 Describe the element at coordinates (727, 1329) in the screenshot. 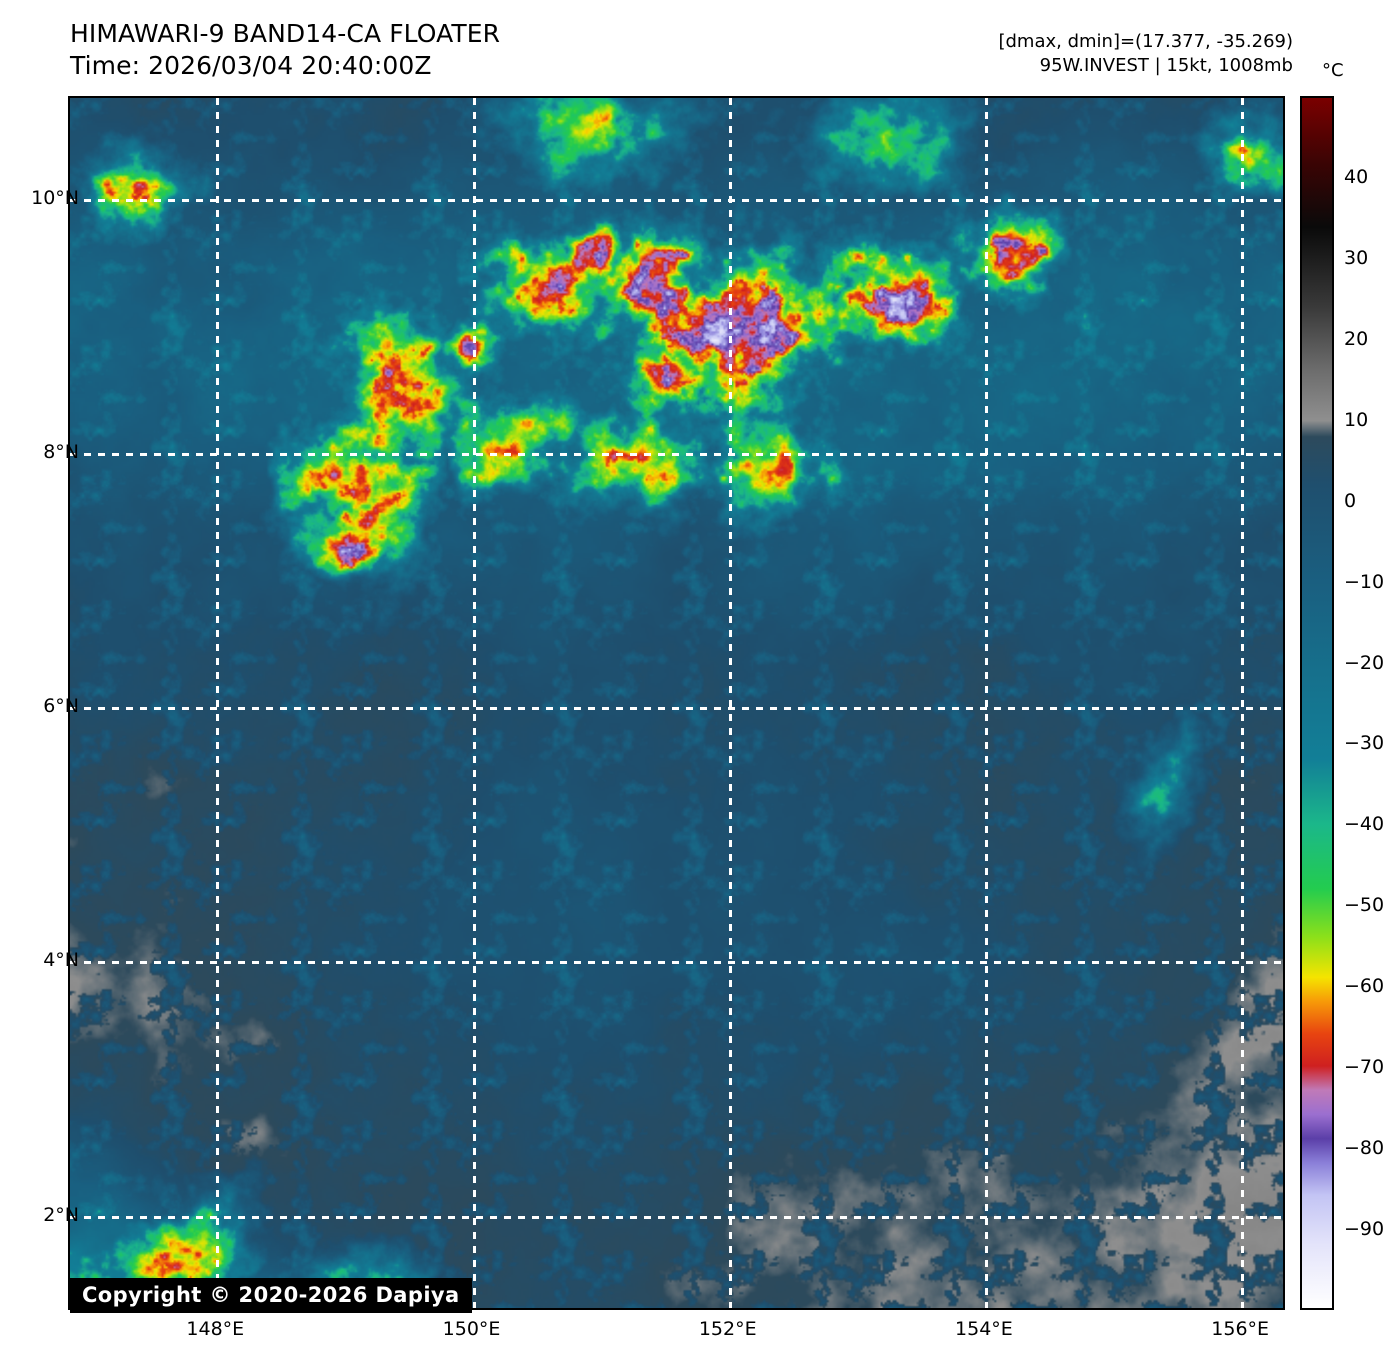

I see `lon-tick-152: 152°E` at that location.